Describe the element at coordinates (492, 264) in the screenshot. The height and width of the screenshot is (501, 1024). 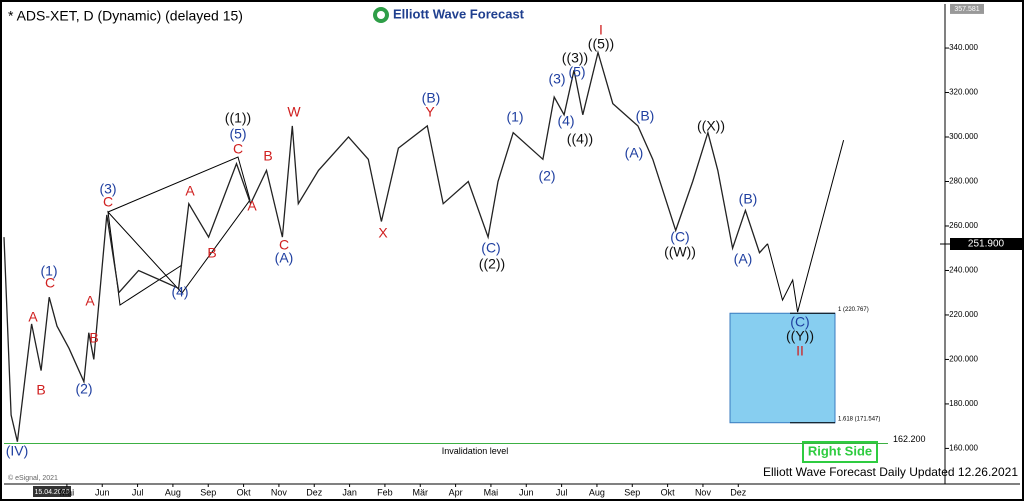
I see `wave-label: ((2))` at that location.